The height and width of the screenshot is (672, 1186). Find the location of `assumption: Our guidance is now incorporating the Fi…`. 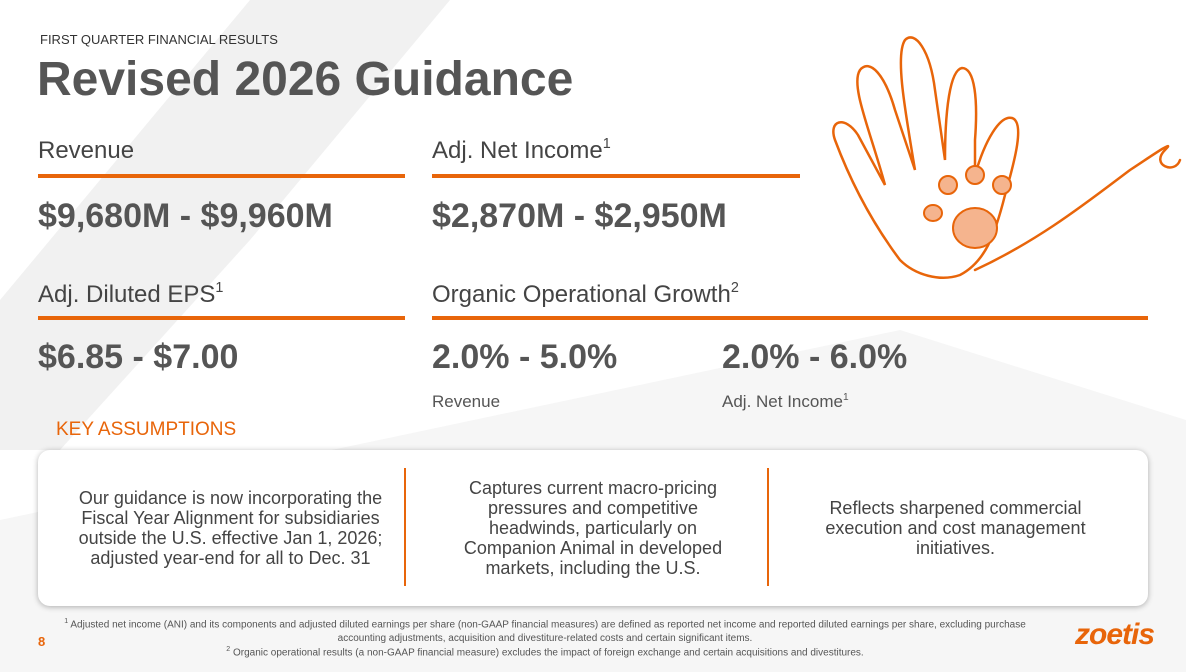

assumption: Our guidance is now incorporating the Fi… is located at coordinates (230, 528).